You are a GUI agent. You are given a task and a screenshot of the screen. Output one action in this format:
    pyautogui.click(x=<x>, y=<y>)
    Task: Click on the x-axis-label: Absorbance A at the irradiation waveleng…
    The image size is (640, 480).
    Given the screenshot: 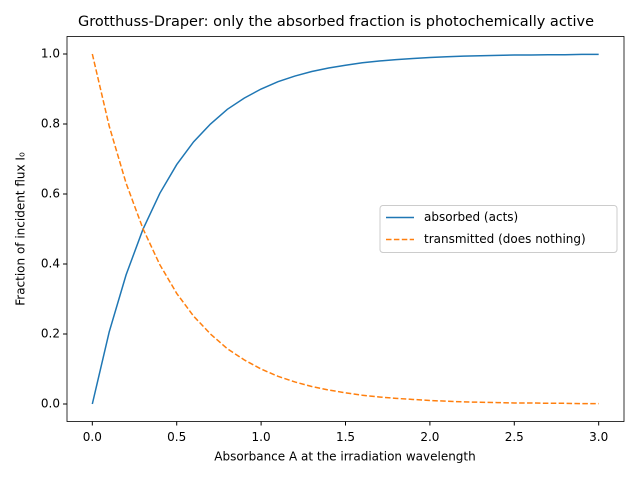 What is the action you would take?
    pyautogui.click(x=344, y=457)
    